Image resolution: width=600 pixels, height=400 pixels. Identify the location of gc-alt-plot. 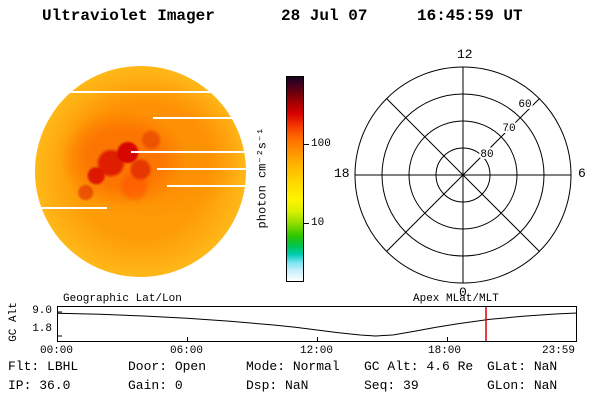
(317, 324).